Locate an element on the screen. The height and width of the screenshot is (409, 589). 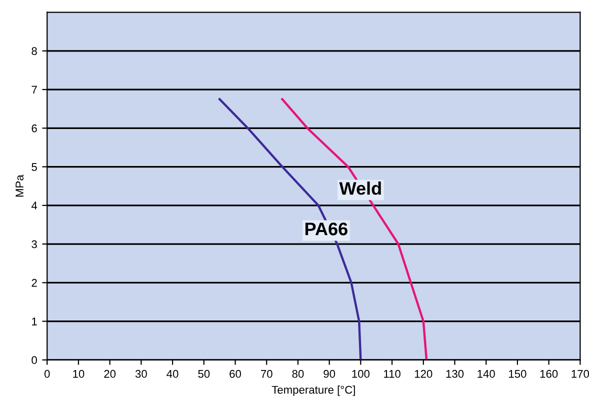
x-tick-label: 100 is located at coordinates (361, 374).